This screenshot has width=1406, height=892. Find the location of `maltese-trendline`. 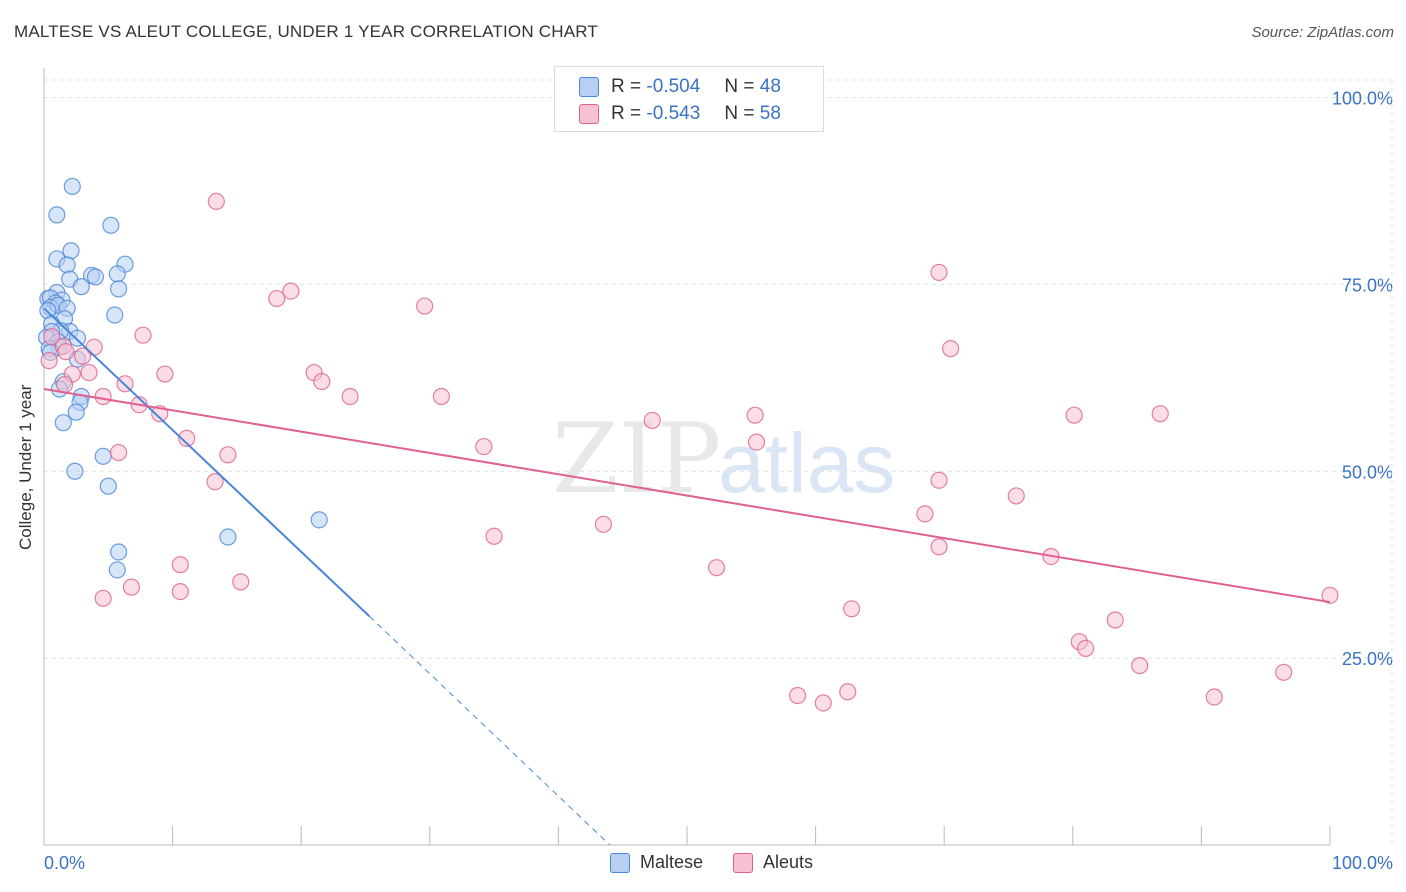

maltese-trendline is located at coordinates (207, 462).